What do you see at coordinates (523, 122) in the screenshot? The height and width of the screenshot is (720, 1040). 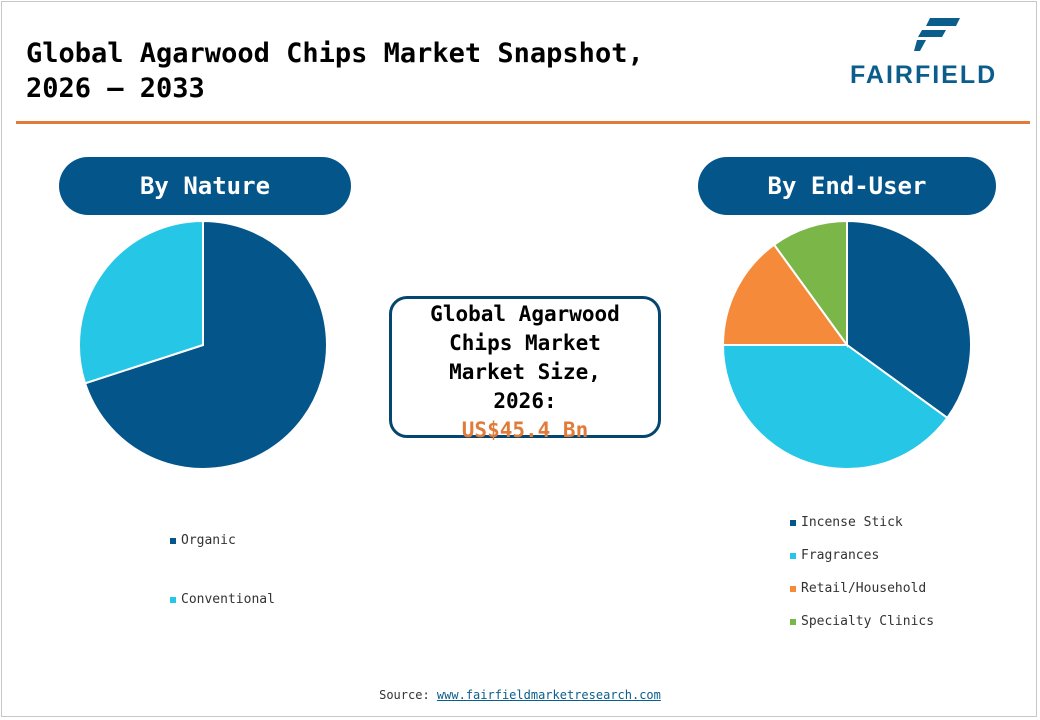 I see `title-divider` at bounding box center [523, 122].